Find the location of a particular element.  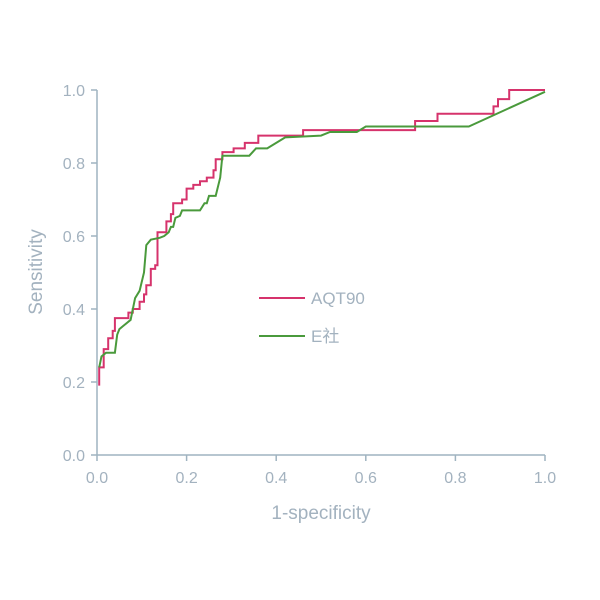

y-tick-label: 0.6 is located at coordinates (74, 237).